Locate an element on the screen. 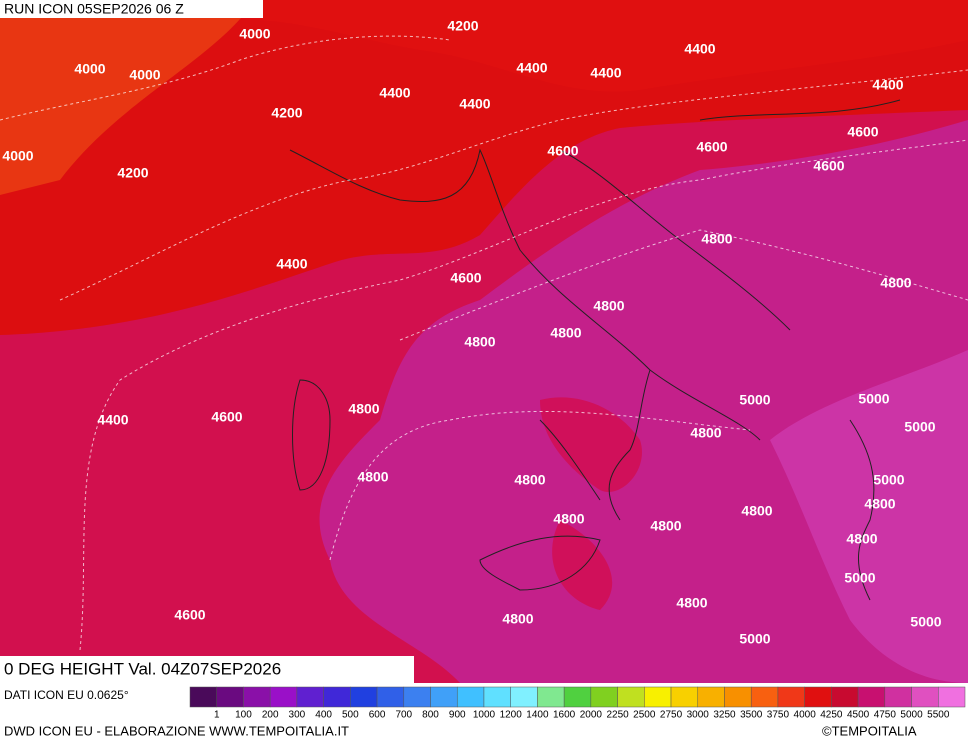  colorbar-label: 2250 is located at coordinates (617, 715).